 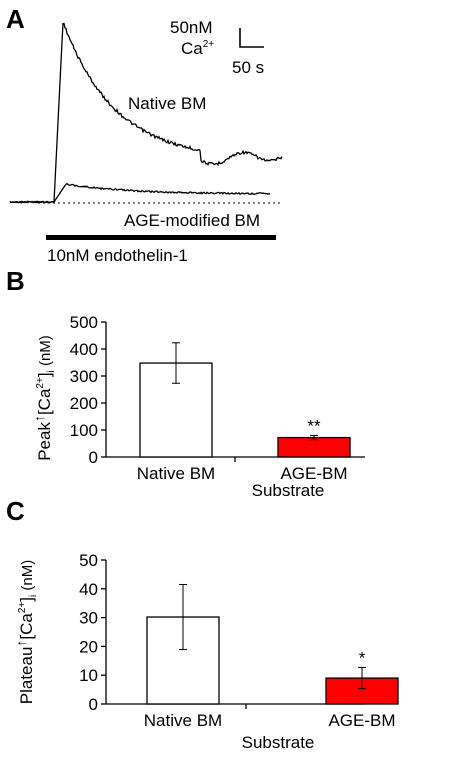 What do you see at coordinates (248, 67) in the screenshot?
I see `scale-bar-time-label: 50 s` at bounding box center [248, 67].